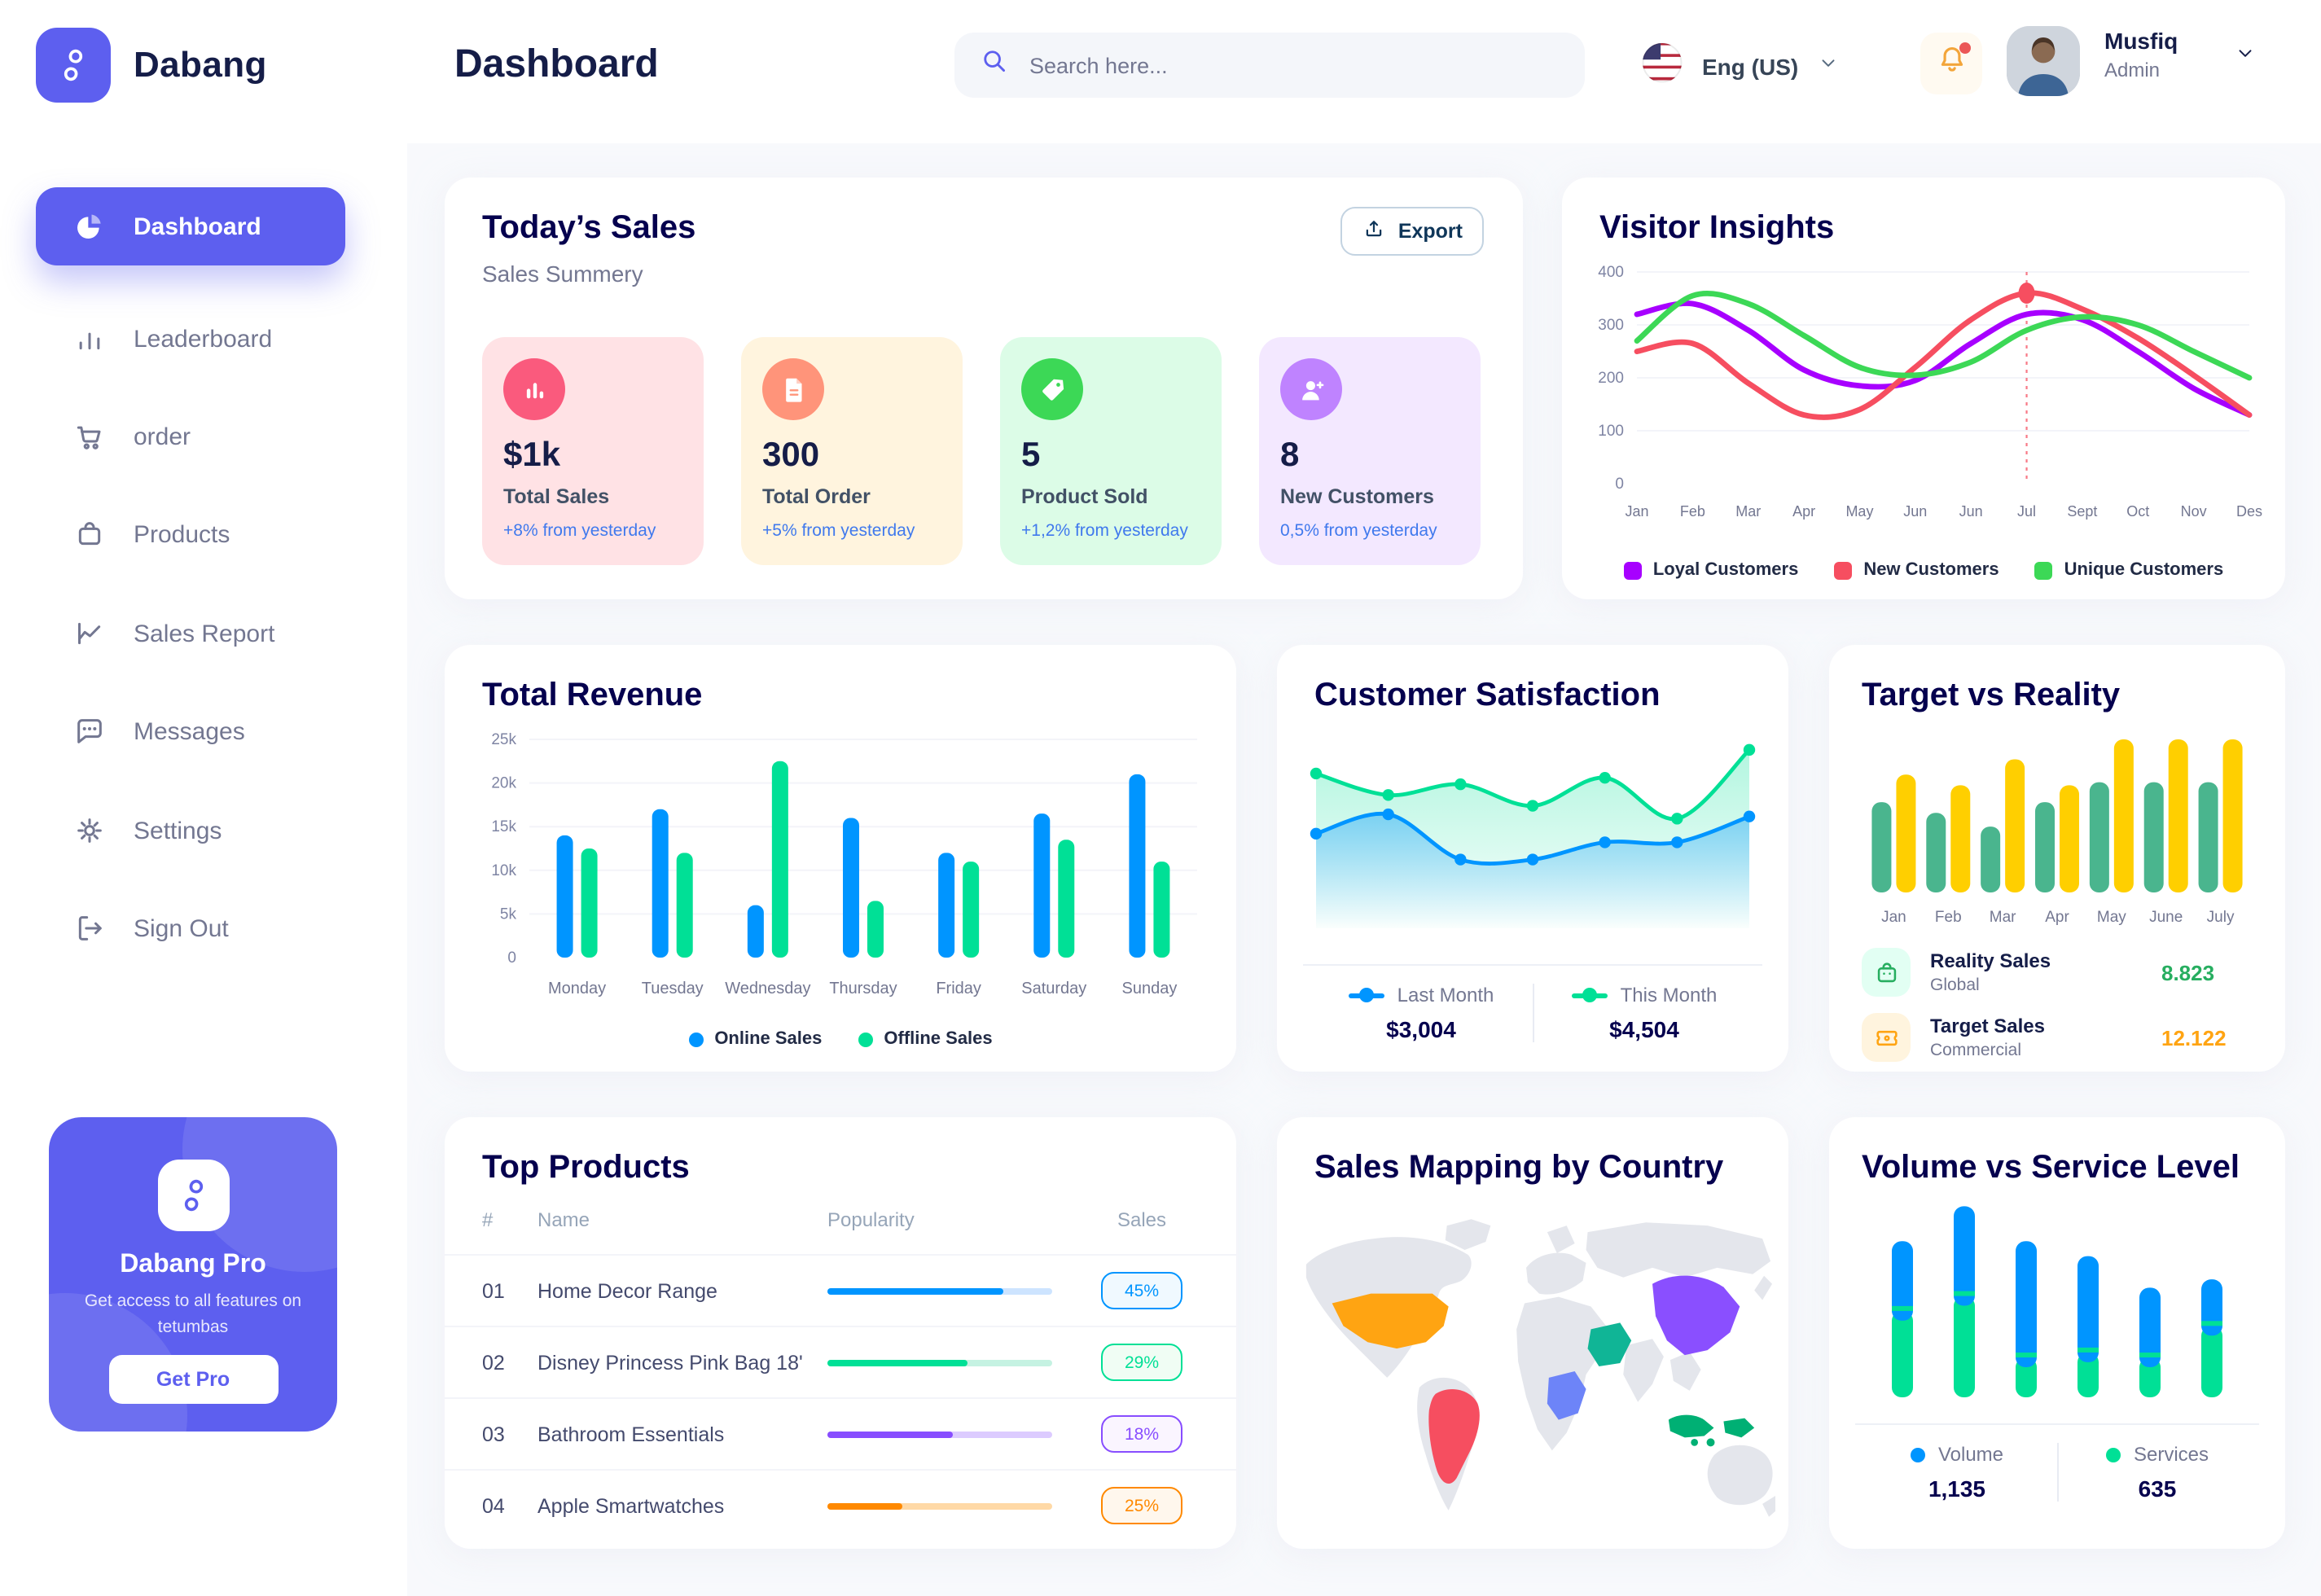 The width and height of the screenshot is (2321, 1596). Describe the element at coordinates (673, 989) in the screenshot. I see `svg-text: Tuesday` at that location.